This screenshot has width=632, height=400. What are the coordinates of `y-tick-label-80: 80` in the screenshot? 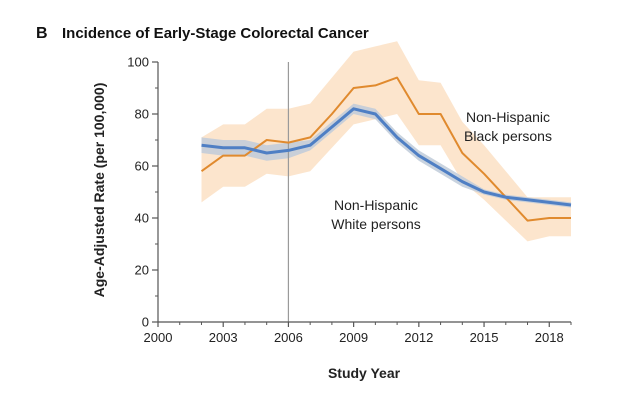 It's located at (142, 114).